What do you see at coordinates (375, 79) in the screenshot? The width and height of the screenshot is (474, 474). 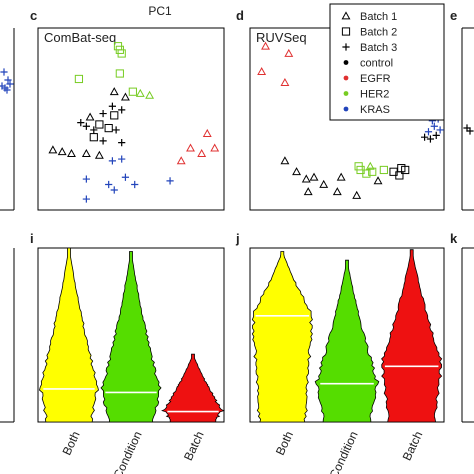 I see `legend-label-4: EGFR` at bounding box center [375, 79].